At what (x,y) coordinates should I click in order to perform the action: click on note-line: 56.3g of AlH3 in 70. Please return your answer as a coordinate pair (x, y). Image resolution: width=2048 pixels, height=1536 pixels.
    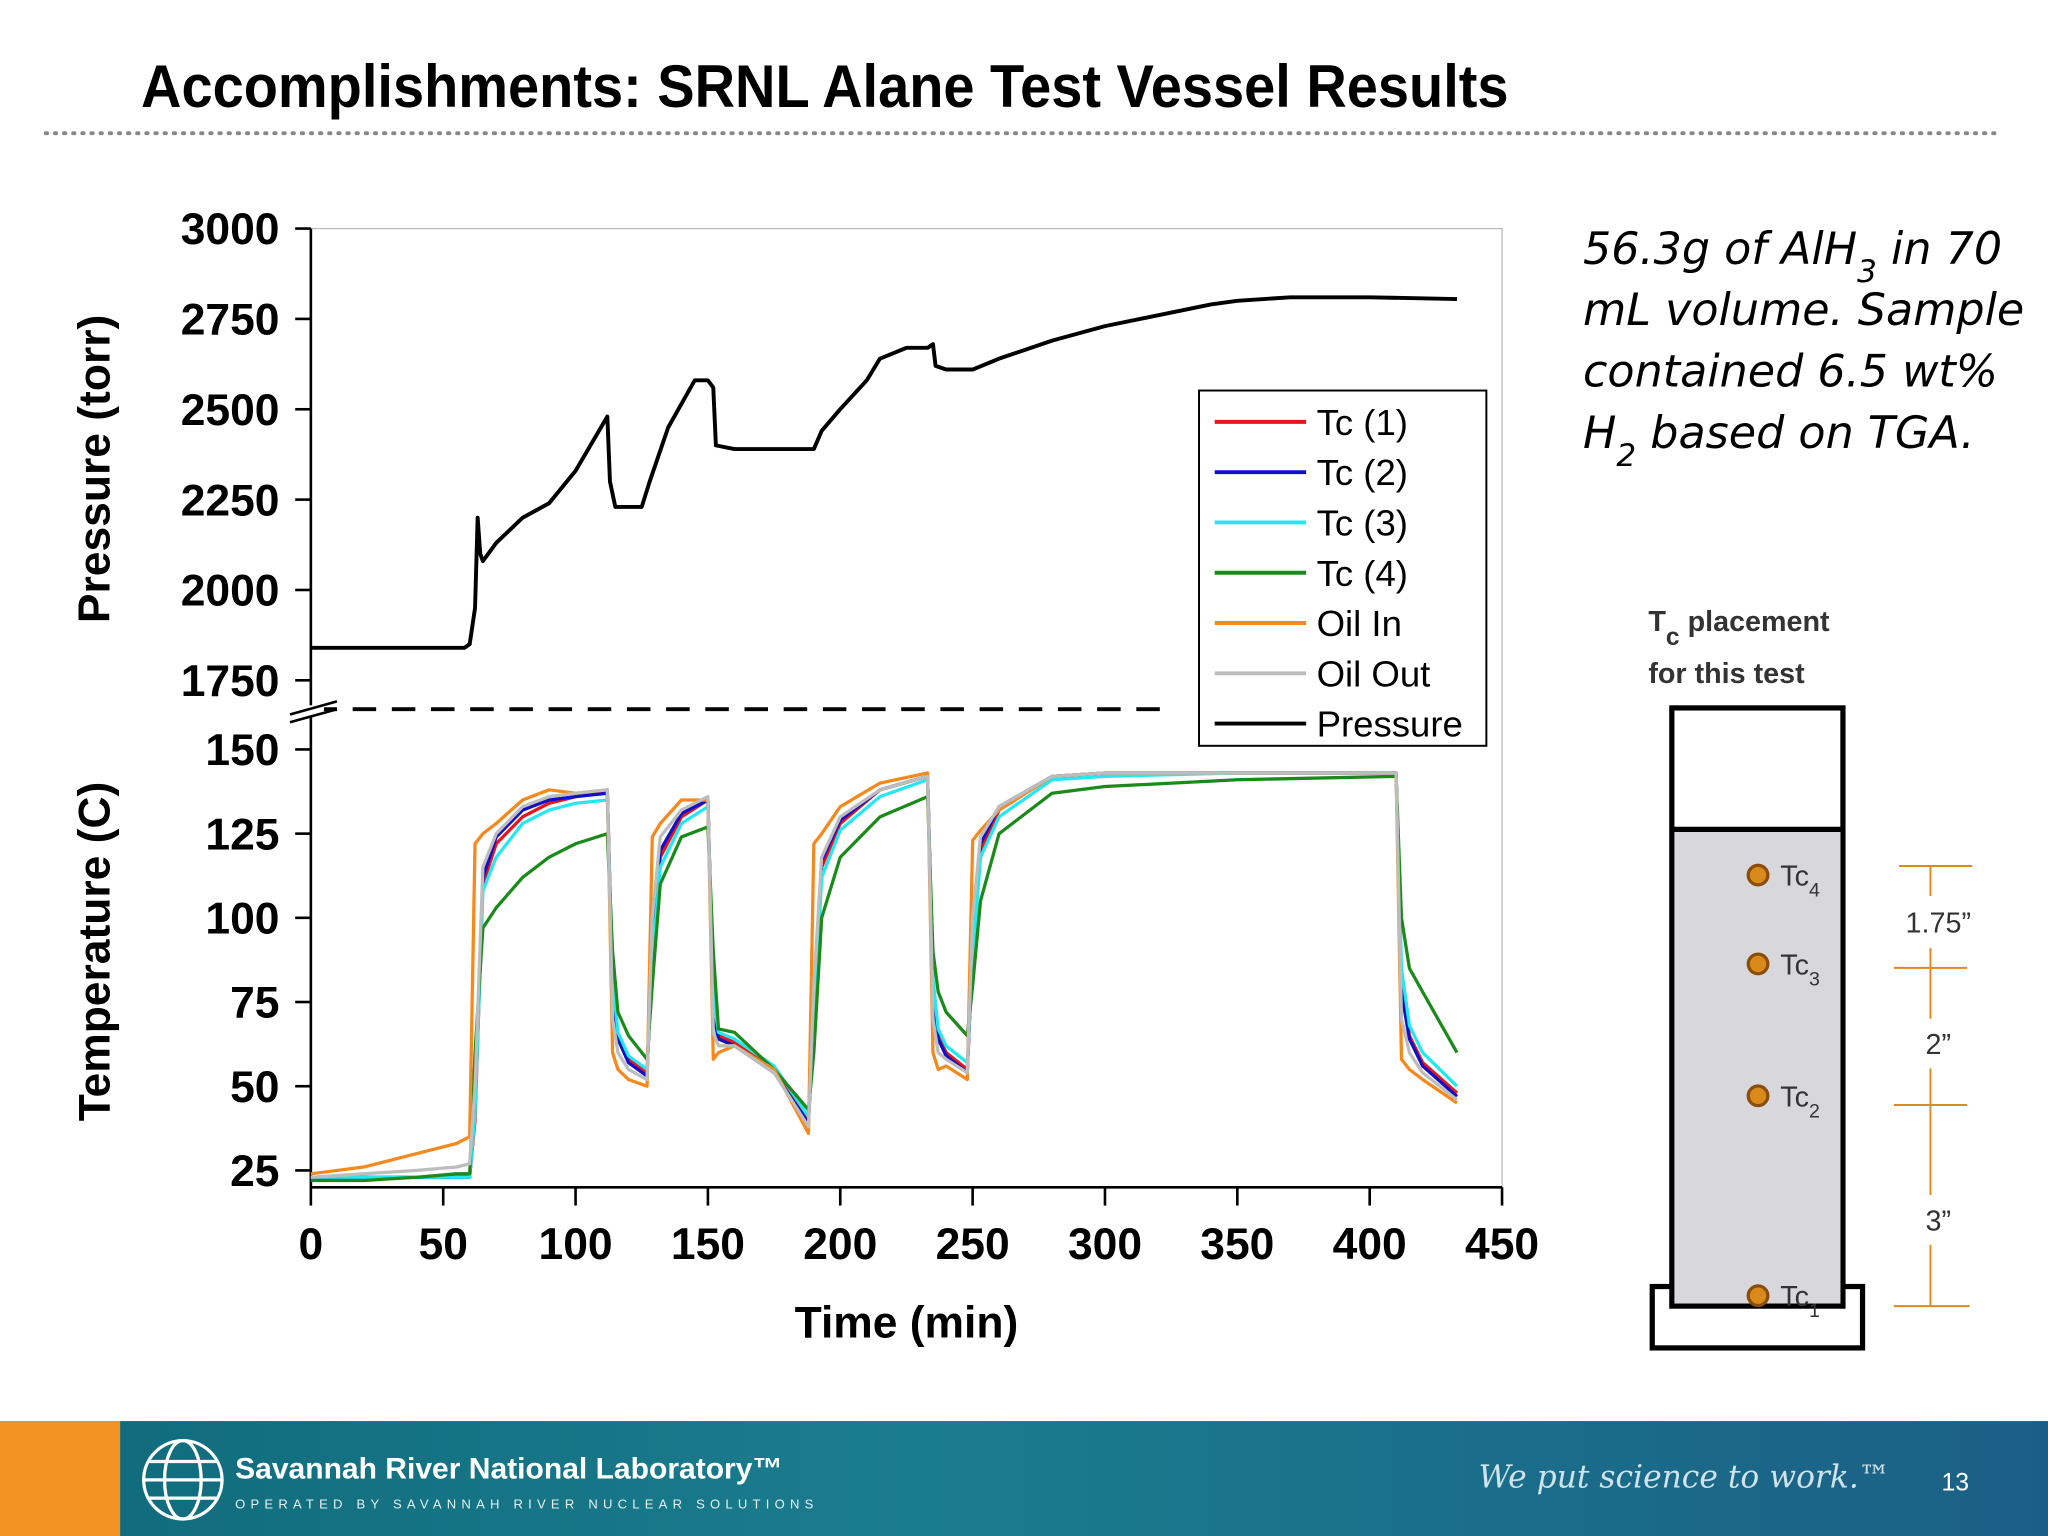
    Looking at the image, I should click on (1792, 257).